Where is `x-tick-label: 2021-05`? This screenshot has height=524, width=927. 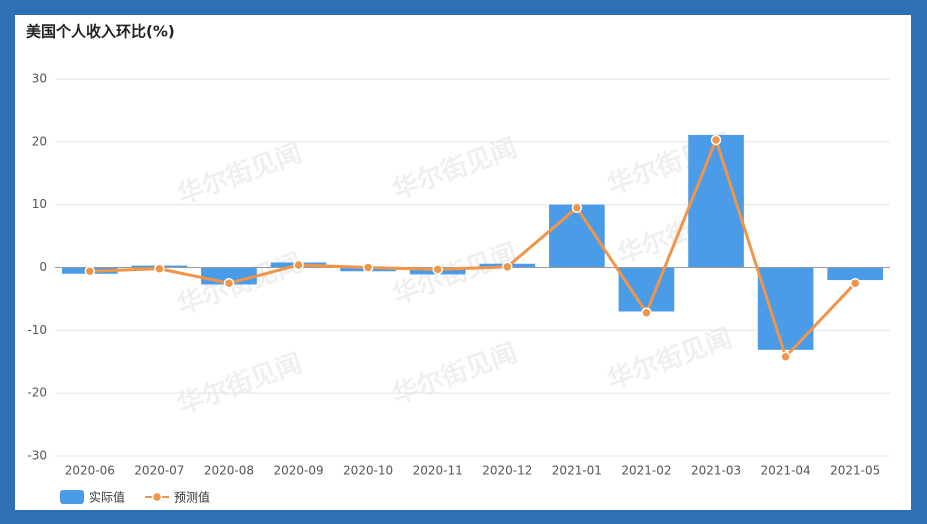 x-tick-label: 2021-05 is located at coordinates (855, 471).